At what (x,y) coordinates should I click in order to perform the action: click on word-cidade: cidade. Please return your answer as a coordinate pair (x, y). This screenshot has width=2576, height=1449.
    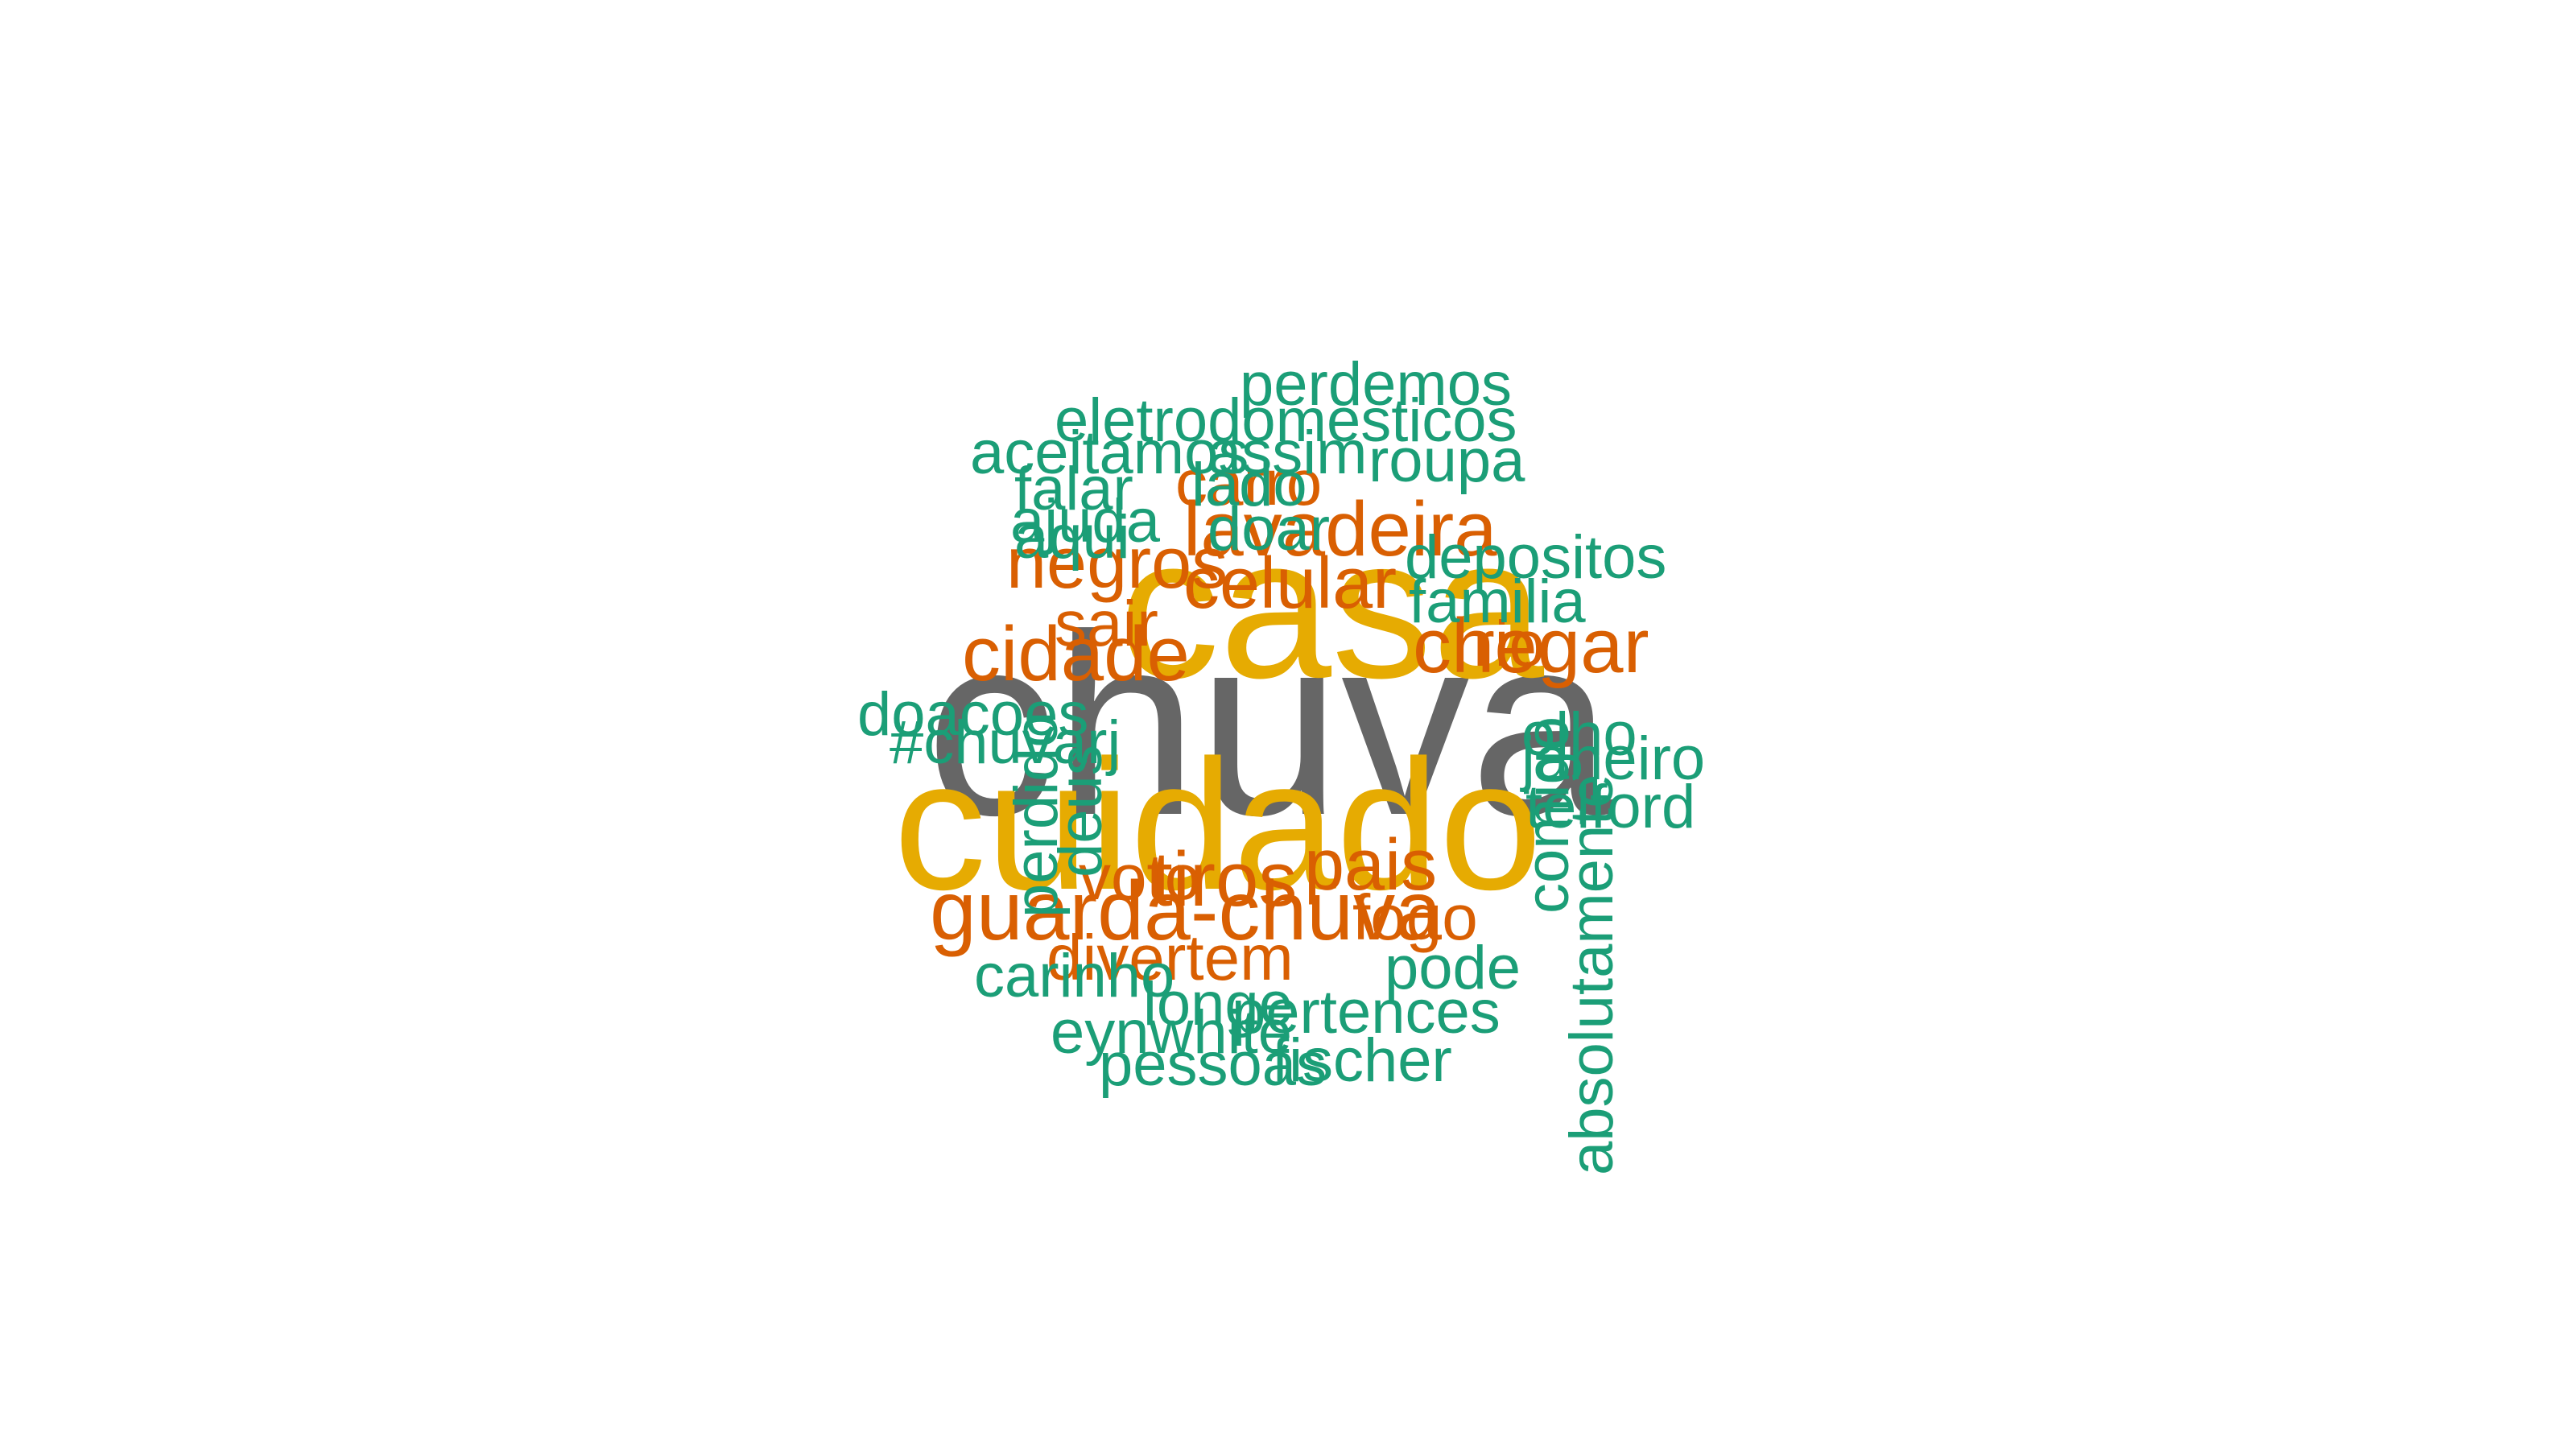
    Looking at the image, I should click on (1076, 654).